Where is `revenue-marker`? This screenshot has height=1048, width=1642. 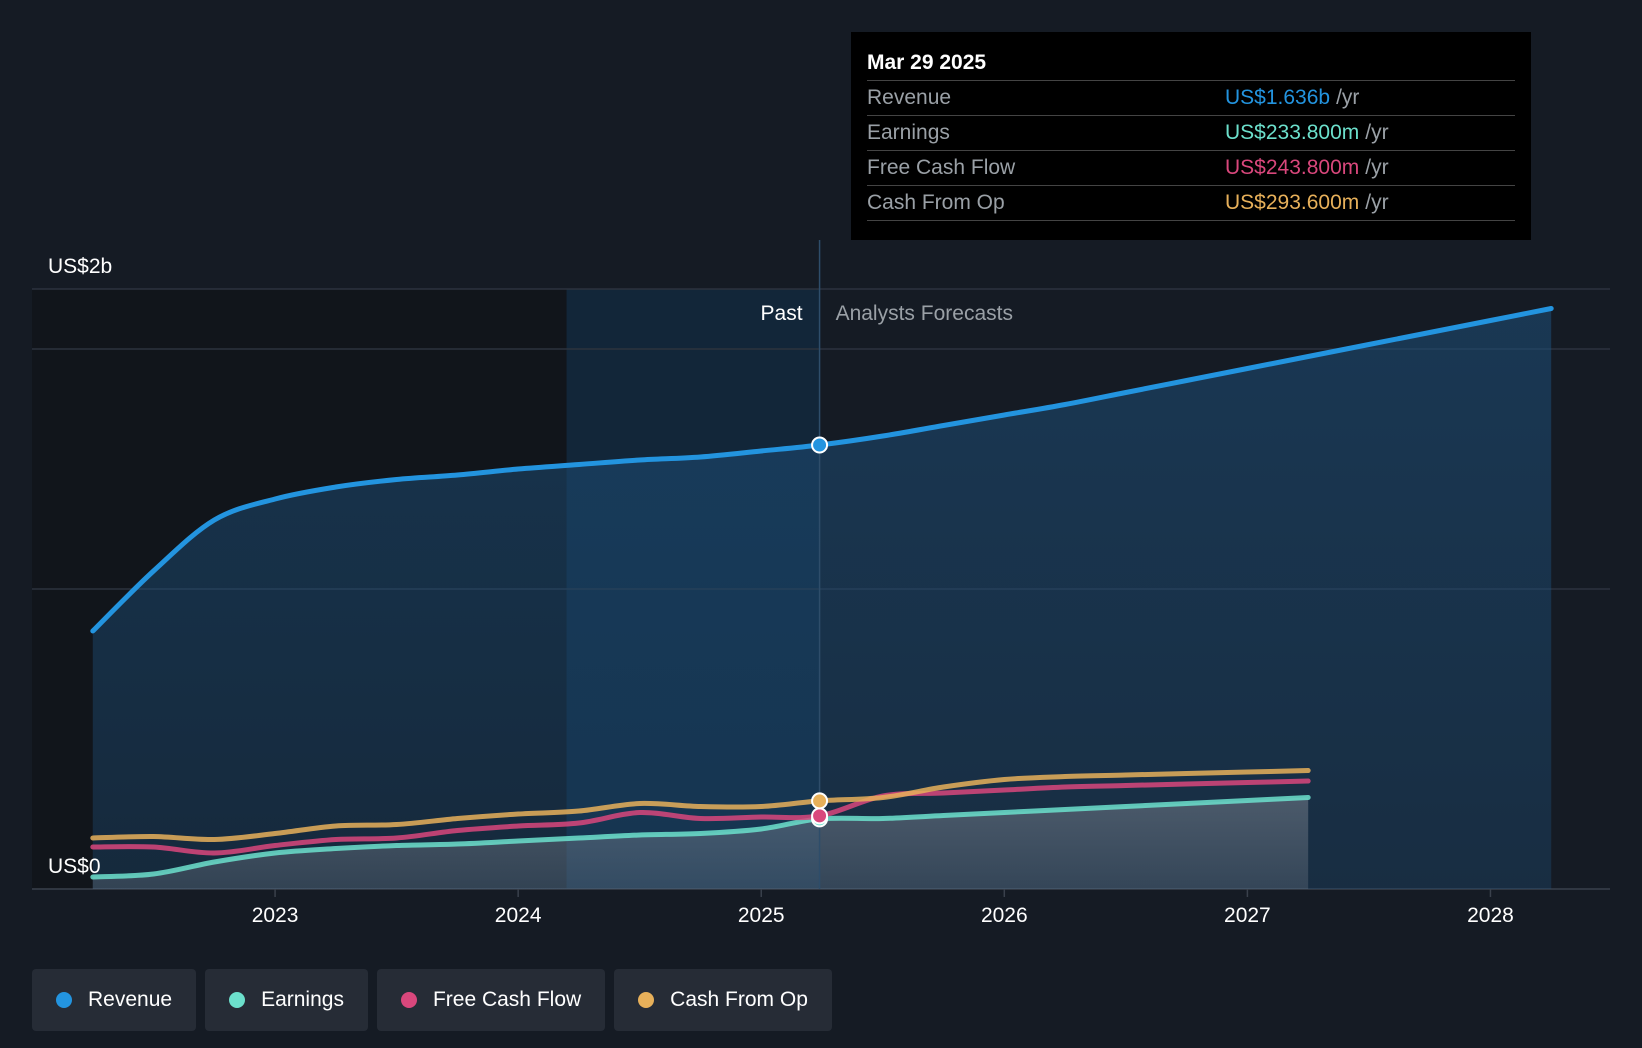
revenue-marker is located at coordinates (820, 445).